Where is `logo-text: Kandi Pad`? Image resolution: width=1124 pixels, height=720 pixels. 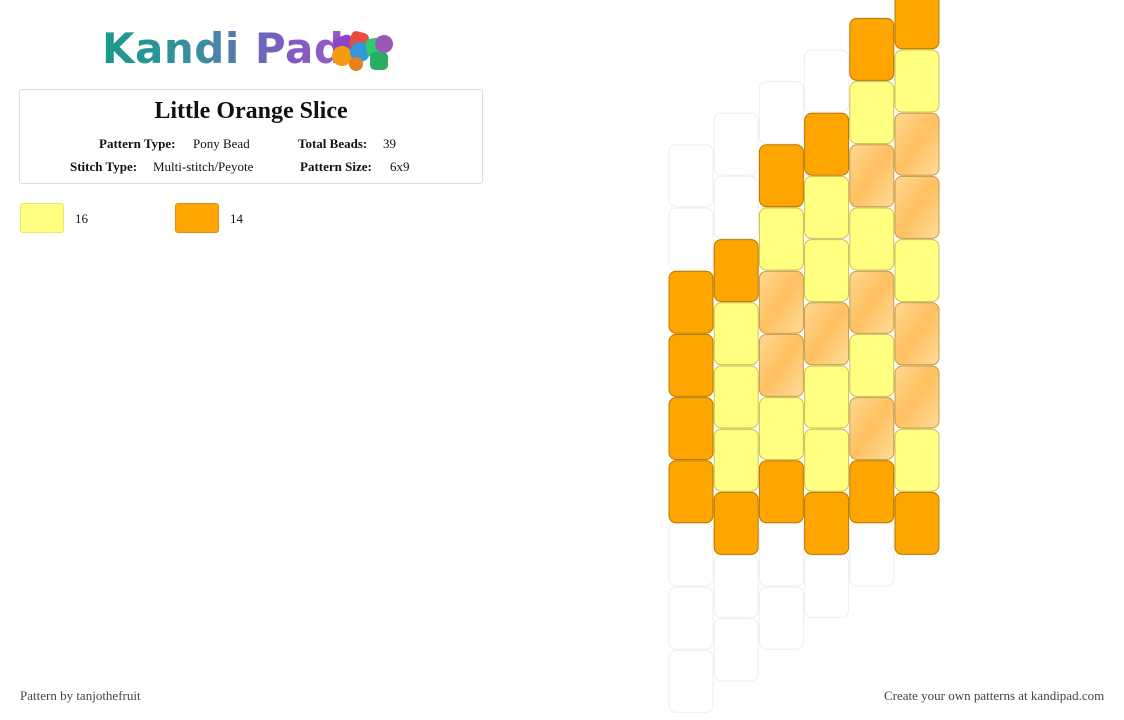
logo-text: Kandi Pad is located at coordinates (223, 48).